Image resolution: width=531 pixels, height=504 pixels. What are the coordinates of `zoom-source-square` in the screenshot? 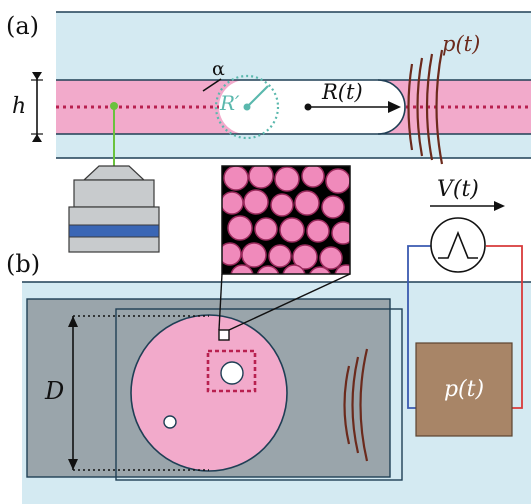 It's located at (224, 335).